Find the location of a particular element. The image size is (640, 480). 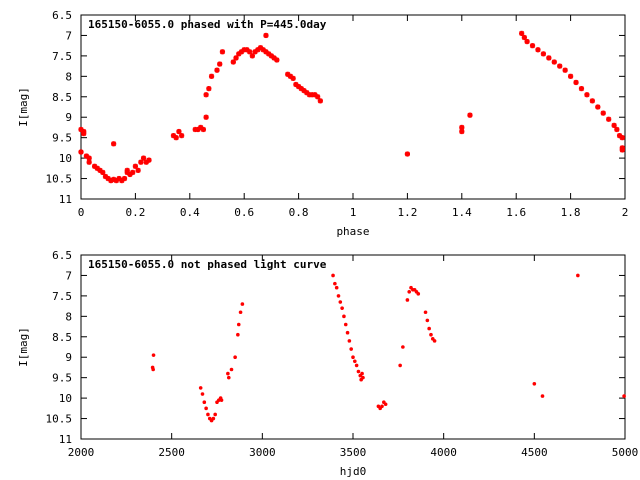

y-tick-label: 6.5 is located at coordinates (62, 15).